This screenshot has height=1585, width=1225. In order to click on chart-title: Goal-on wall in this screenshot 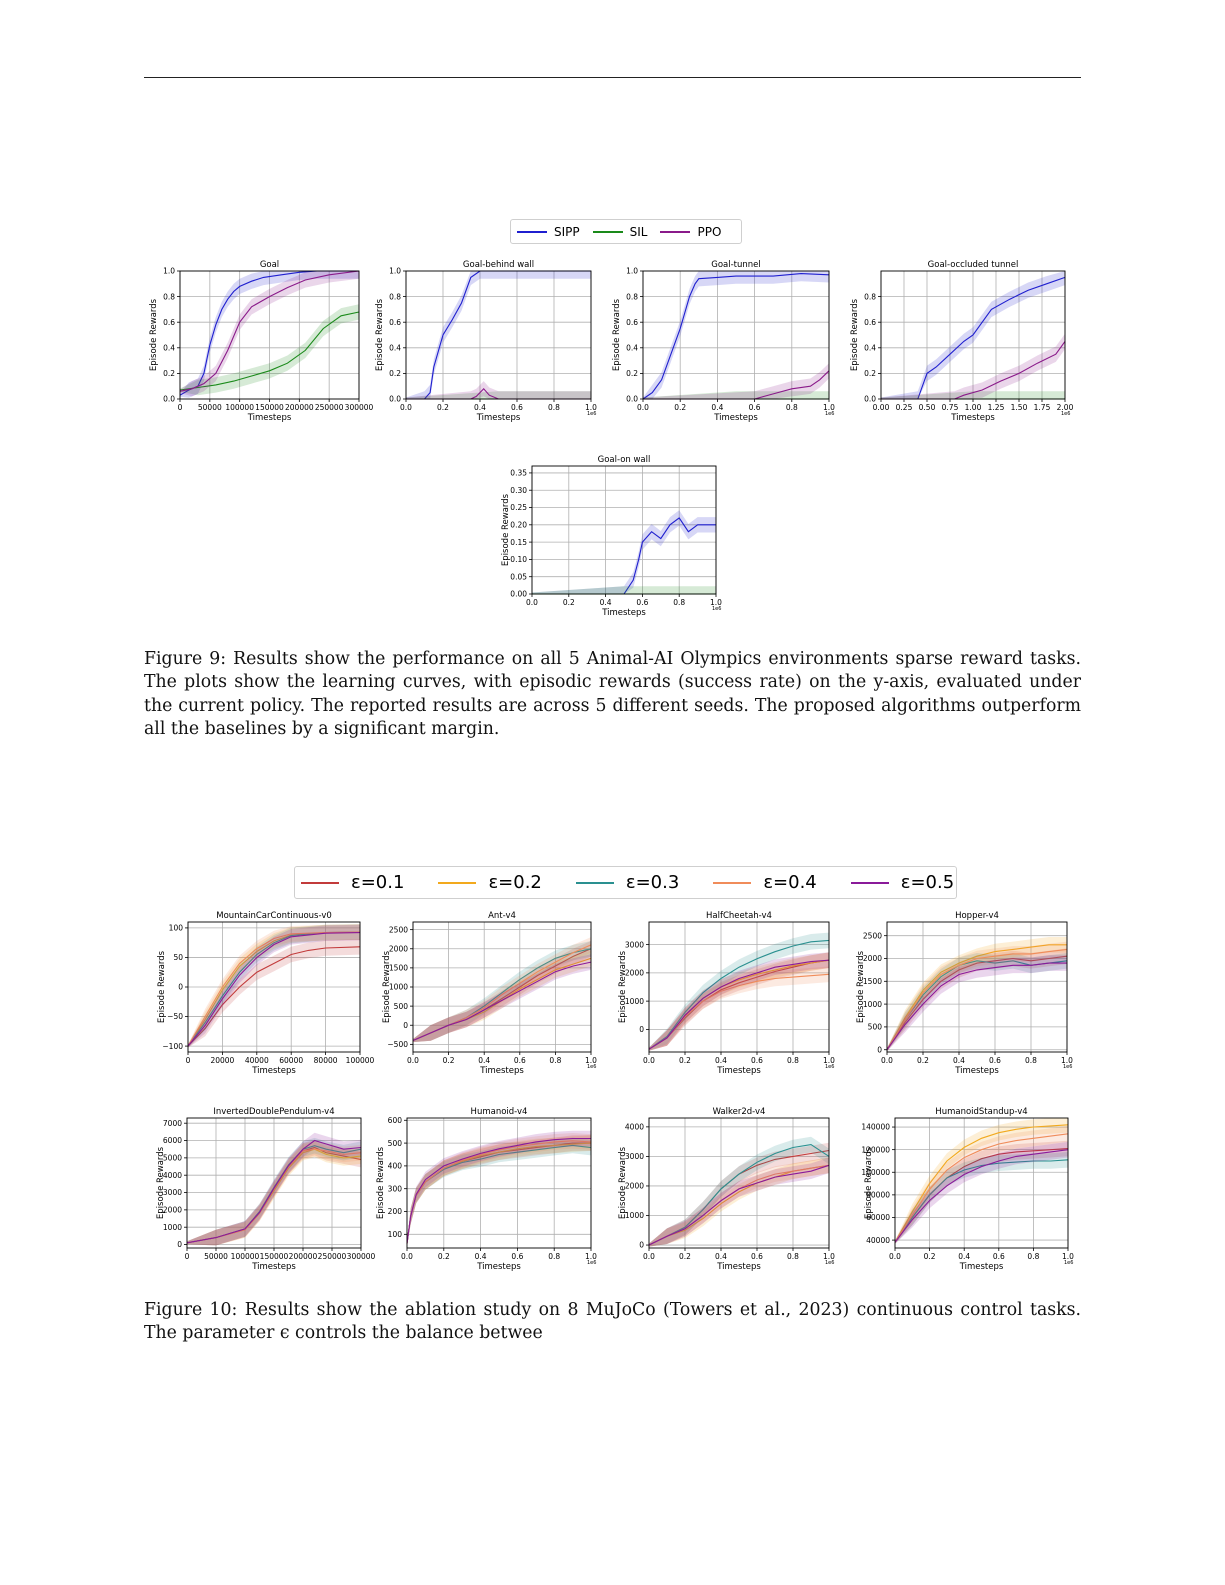, I will do `click(624, 460)`.